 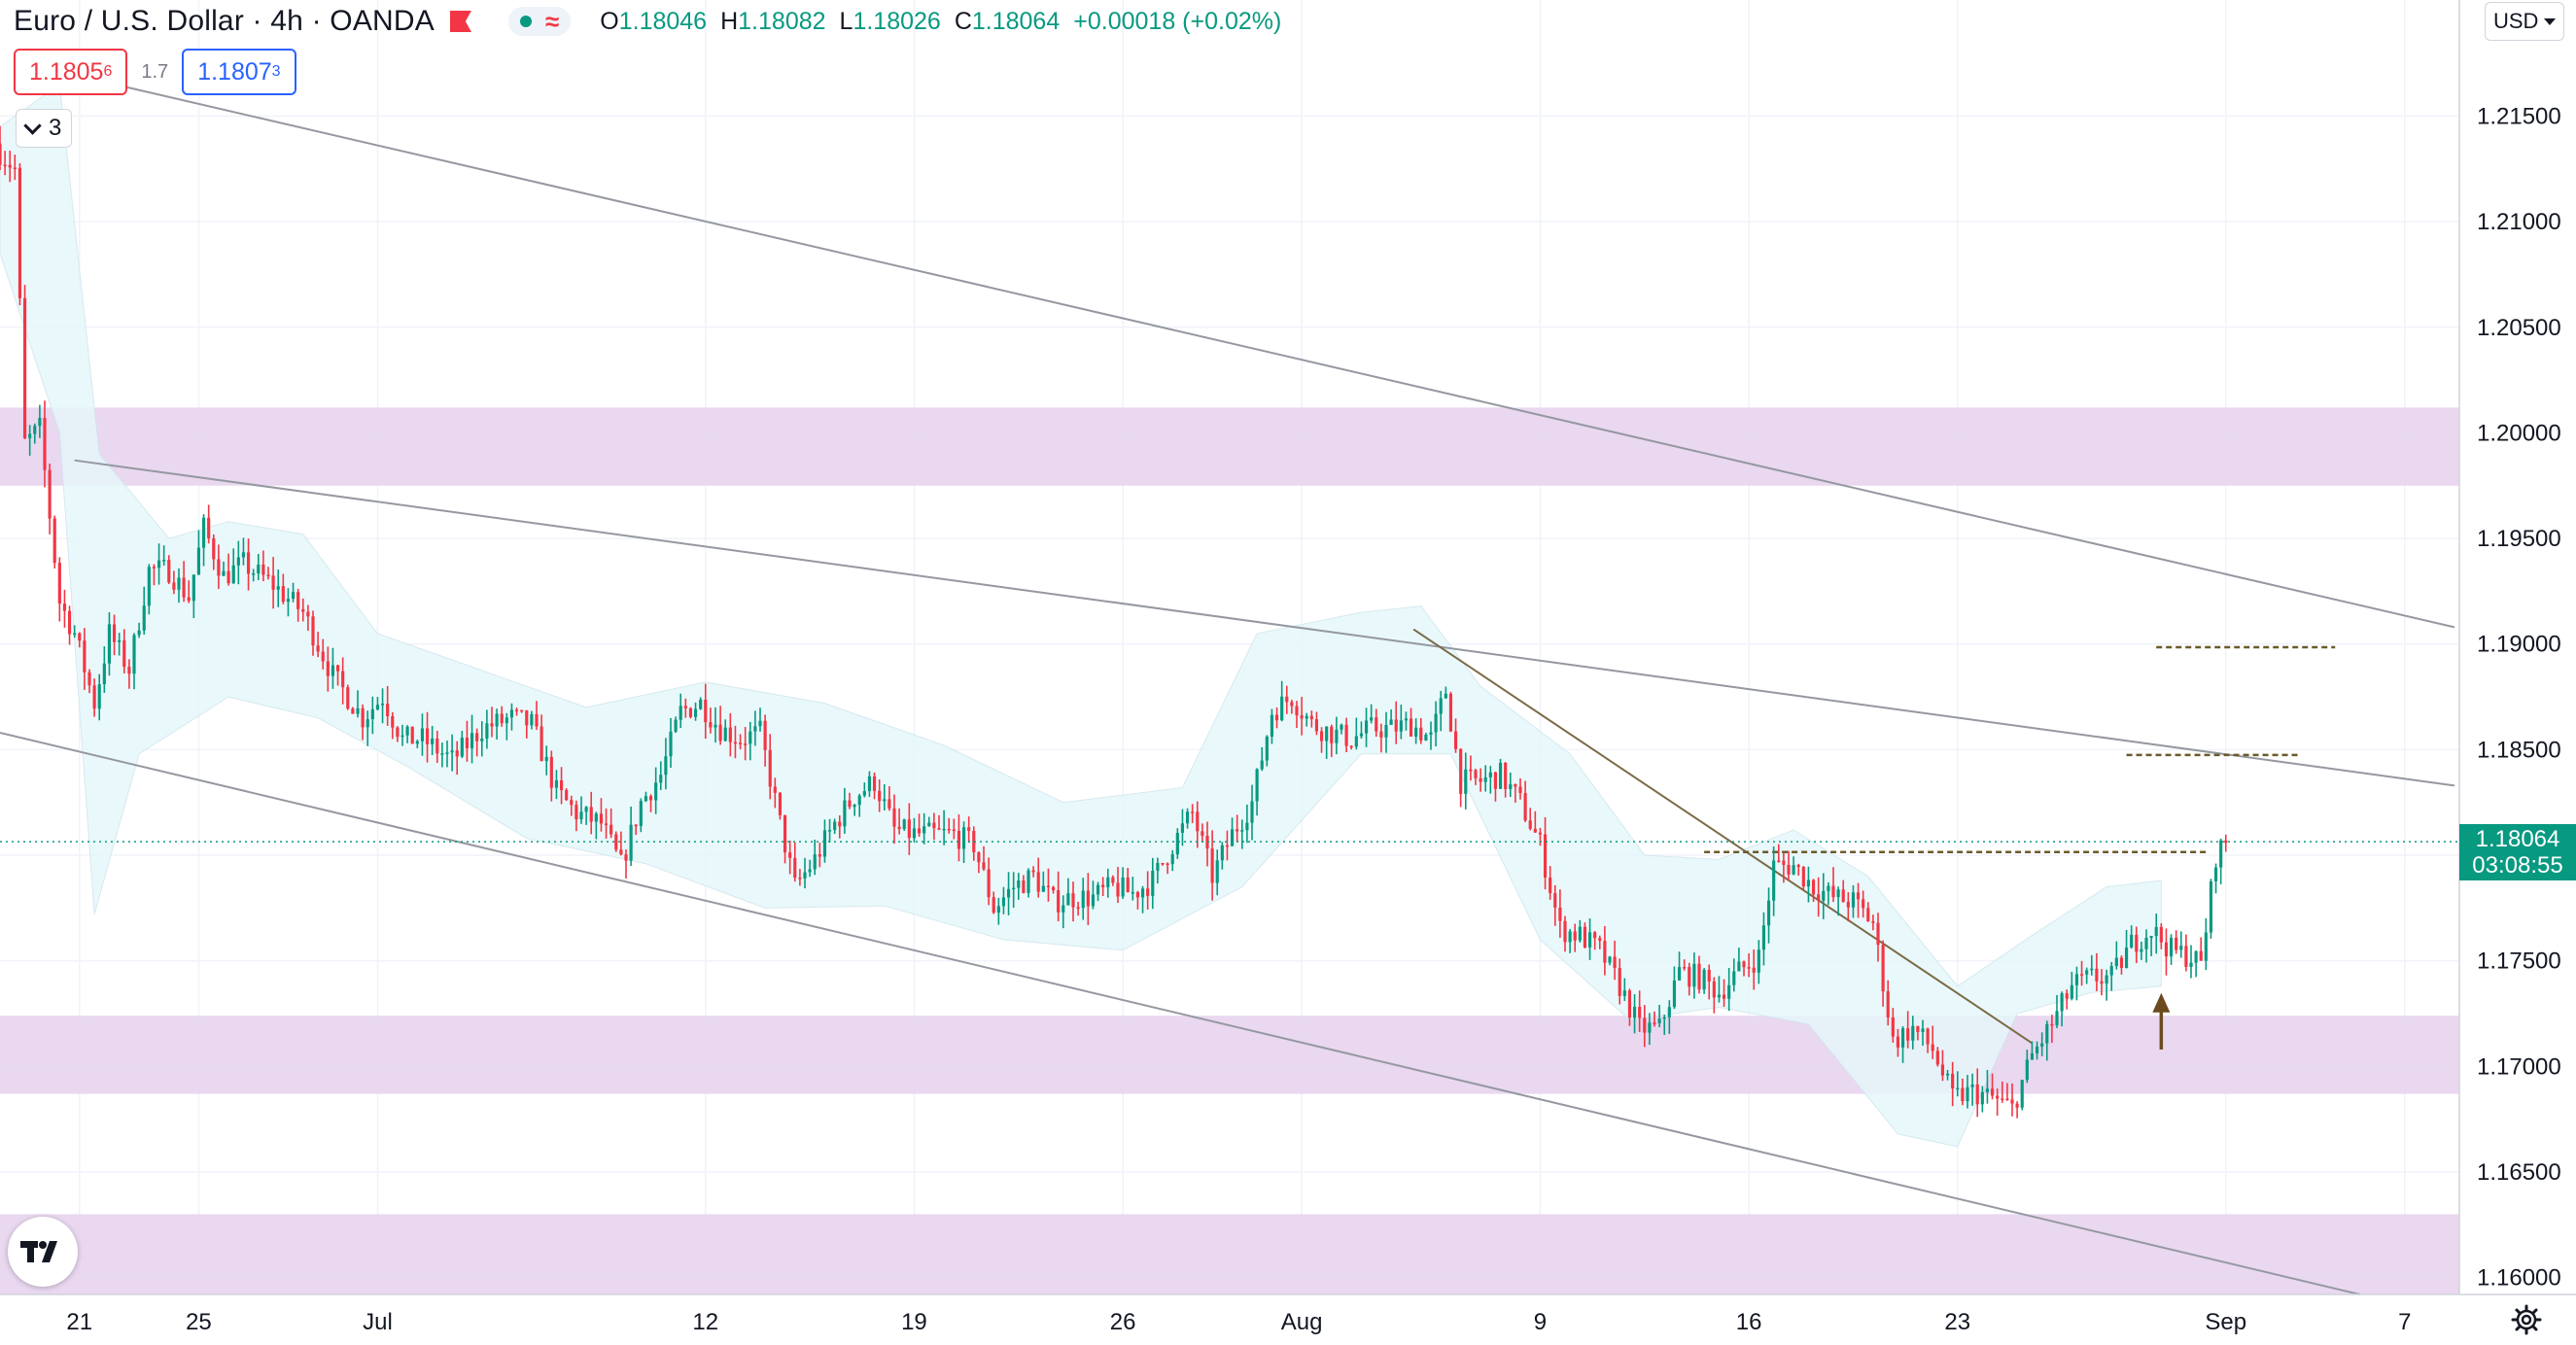 I want to click on buy-button: 1.1807 3, so click(x=239, y=72).